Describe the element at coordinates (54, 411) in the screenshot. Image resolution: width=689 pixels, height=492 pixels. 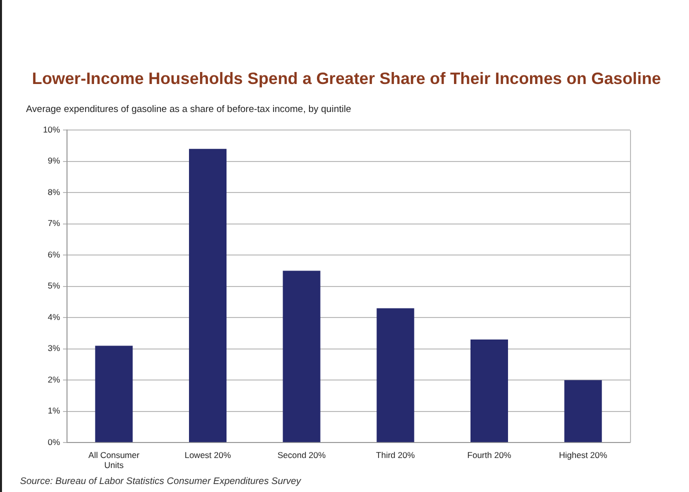
I see `y-tick-label: 1%` at that location.